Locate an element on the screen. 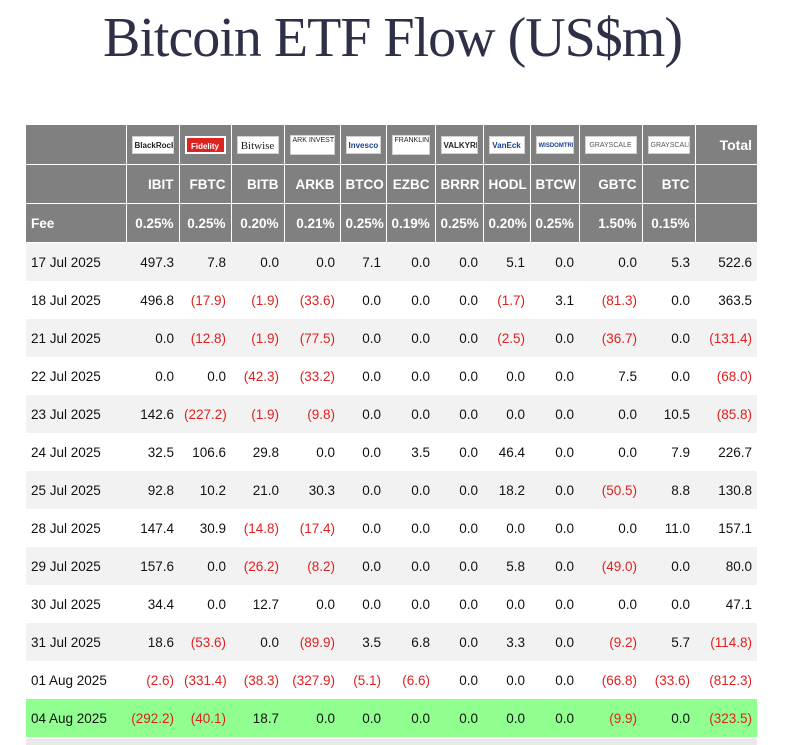 This screenshot has width=785, height=745. flow-cell: 46.4 is located at coordinates (506, 452).